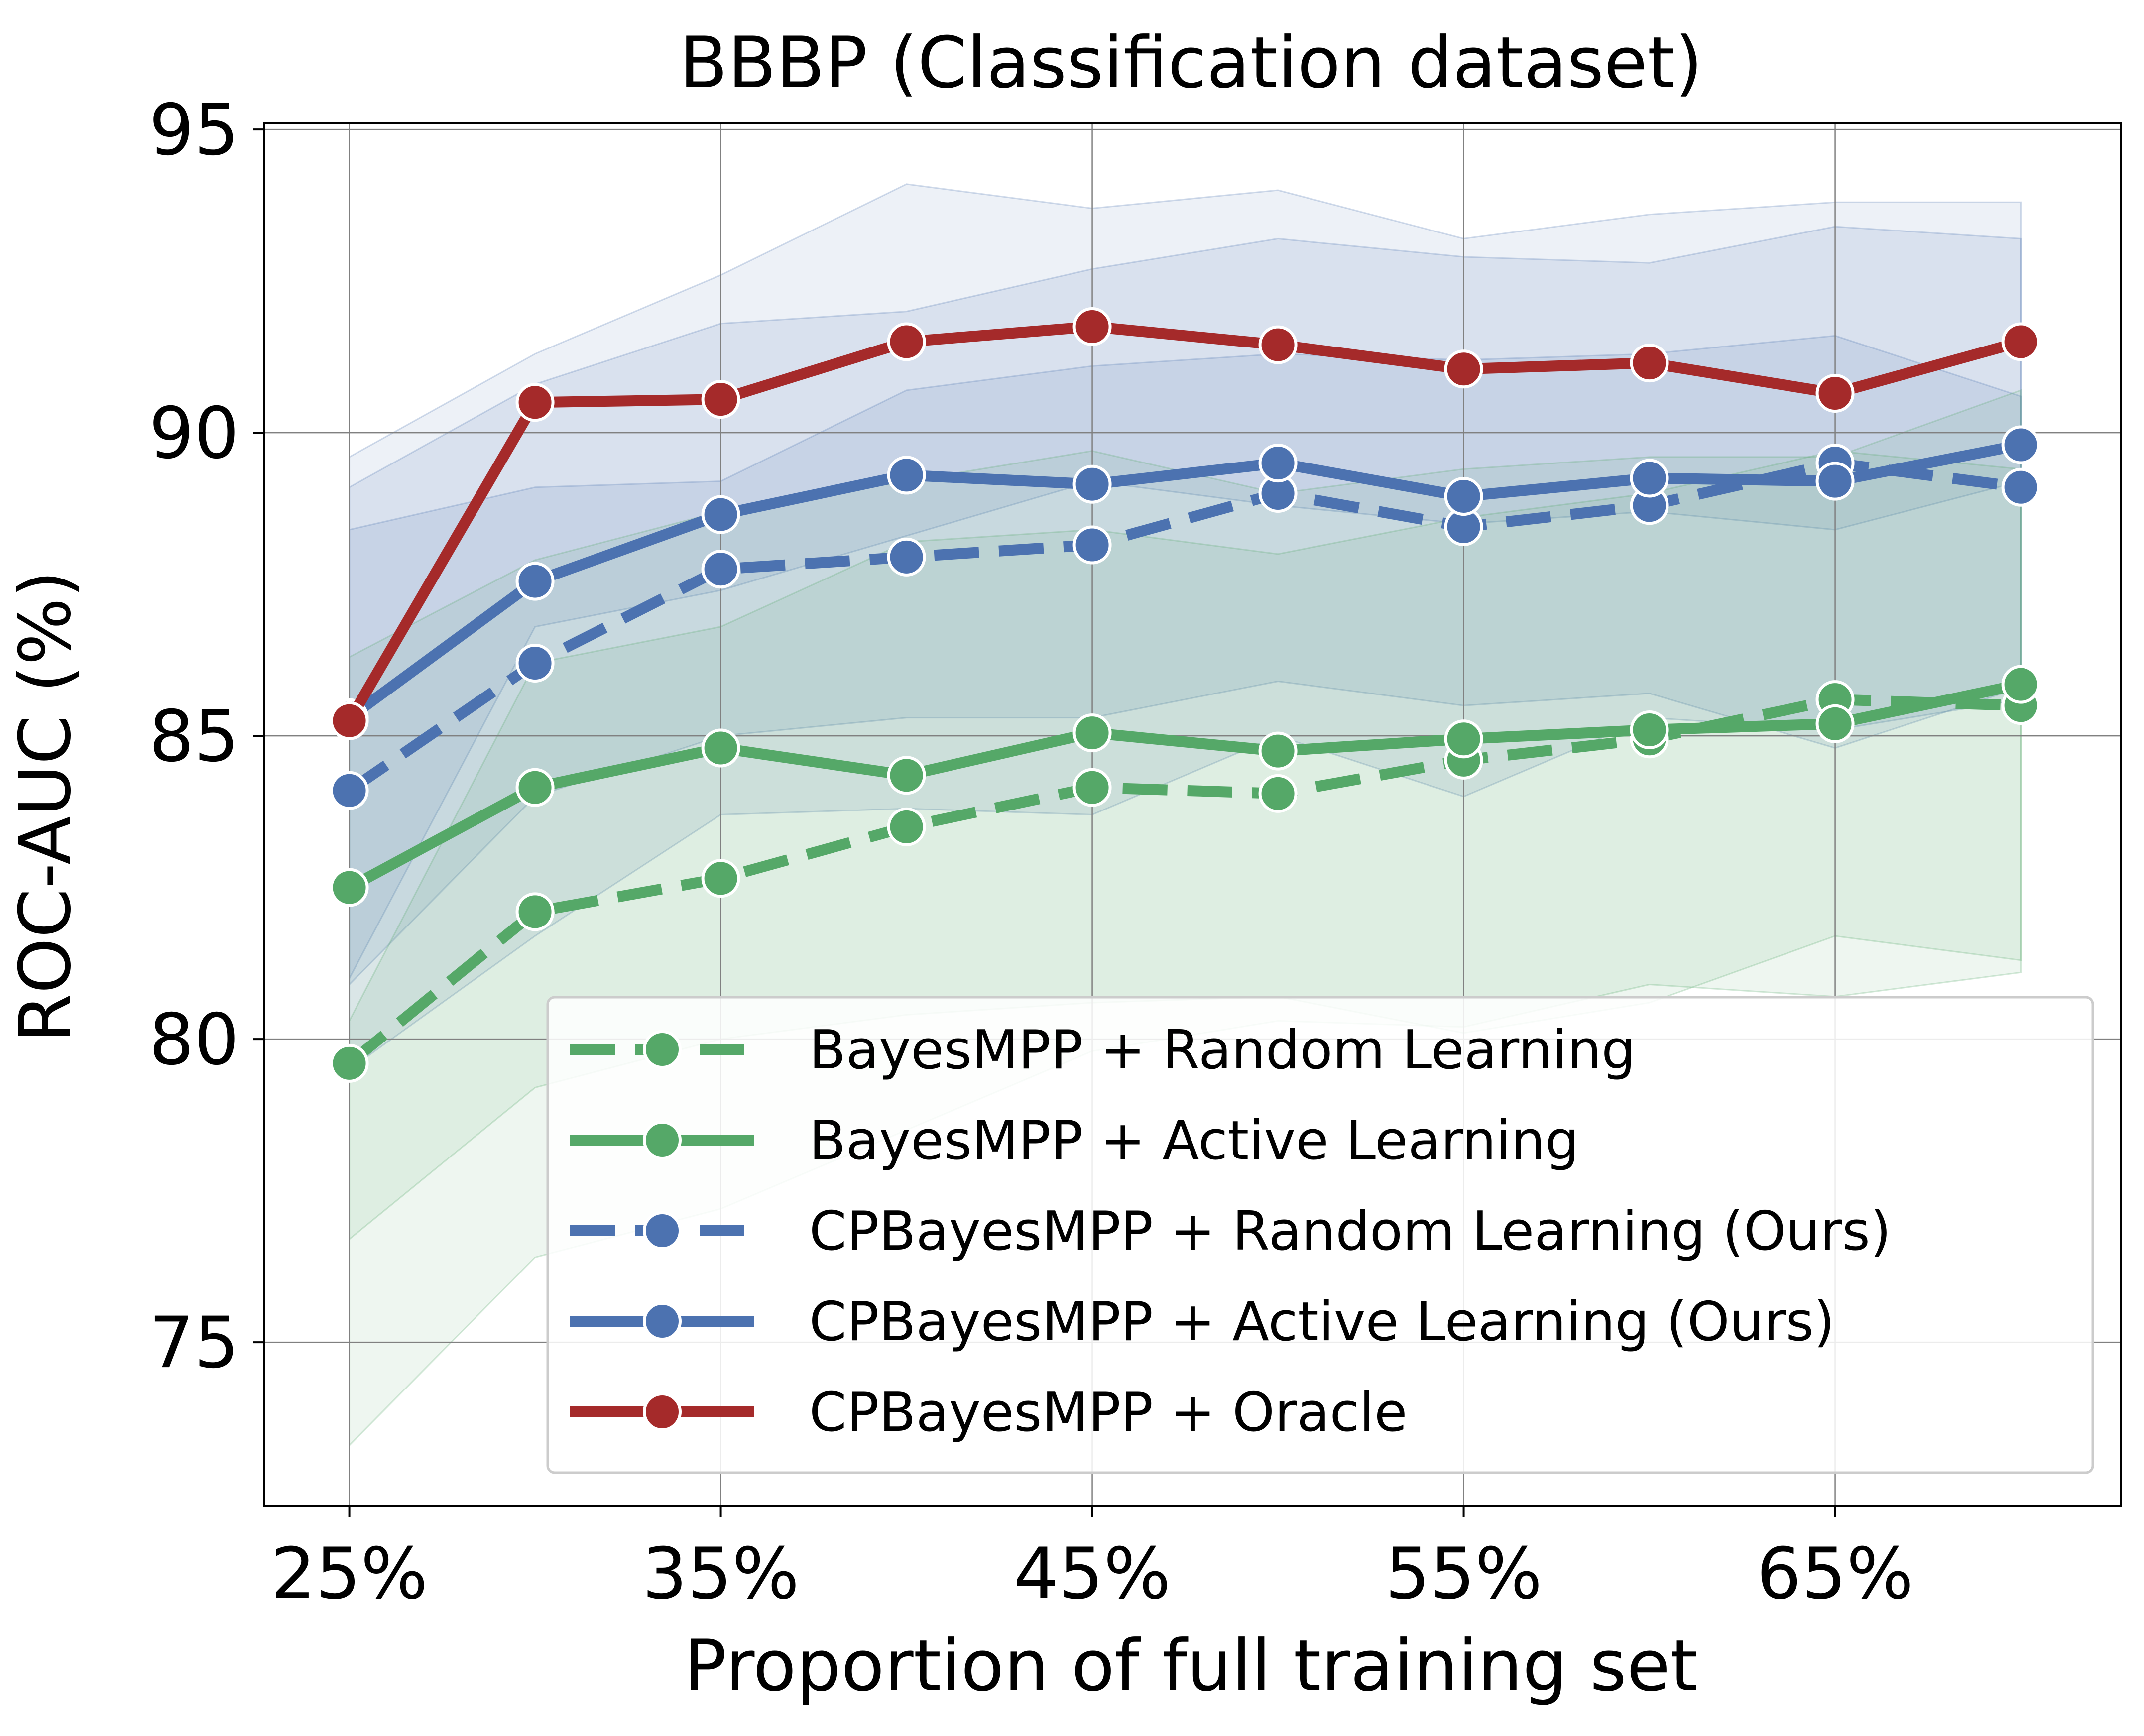 This screenshot has height=1736, width=2144. I want to click on x-tick-label-2: 45%, so click(1092, 1574).